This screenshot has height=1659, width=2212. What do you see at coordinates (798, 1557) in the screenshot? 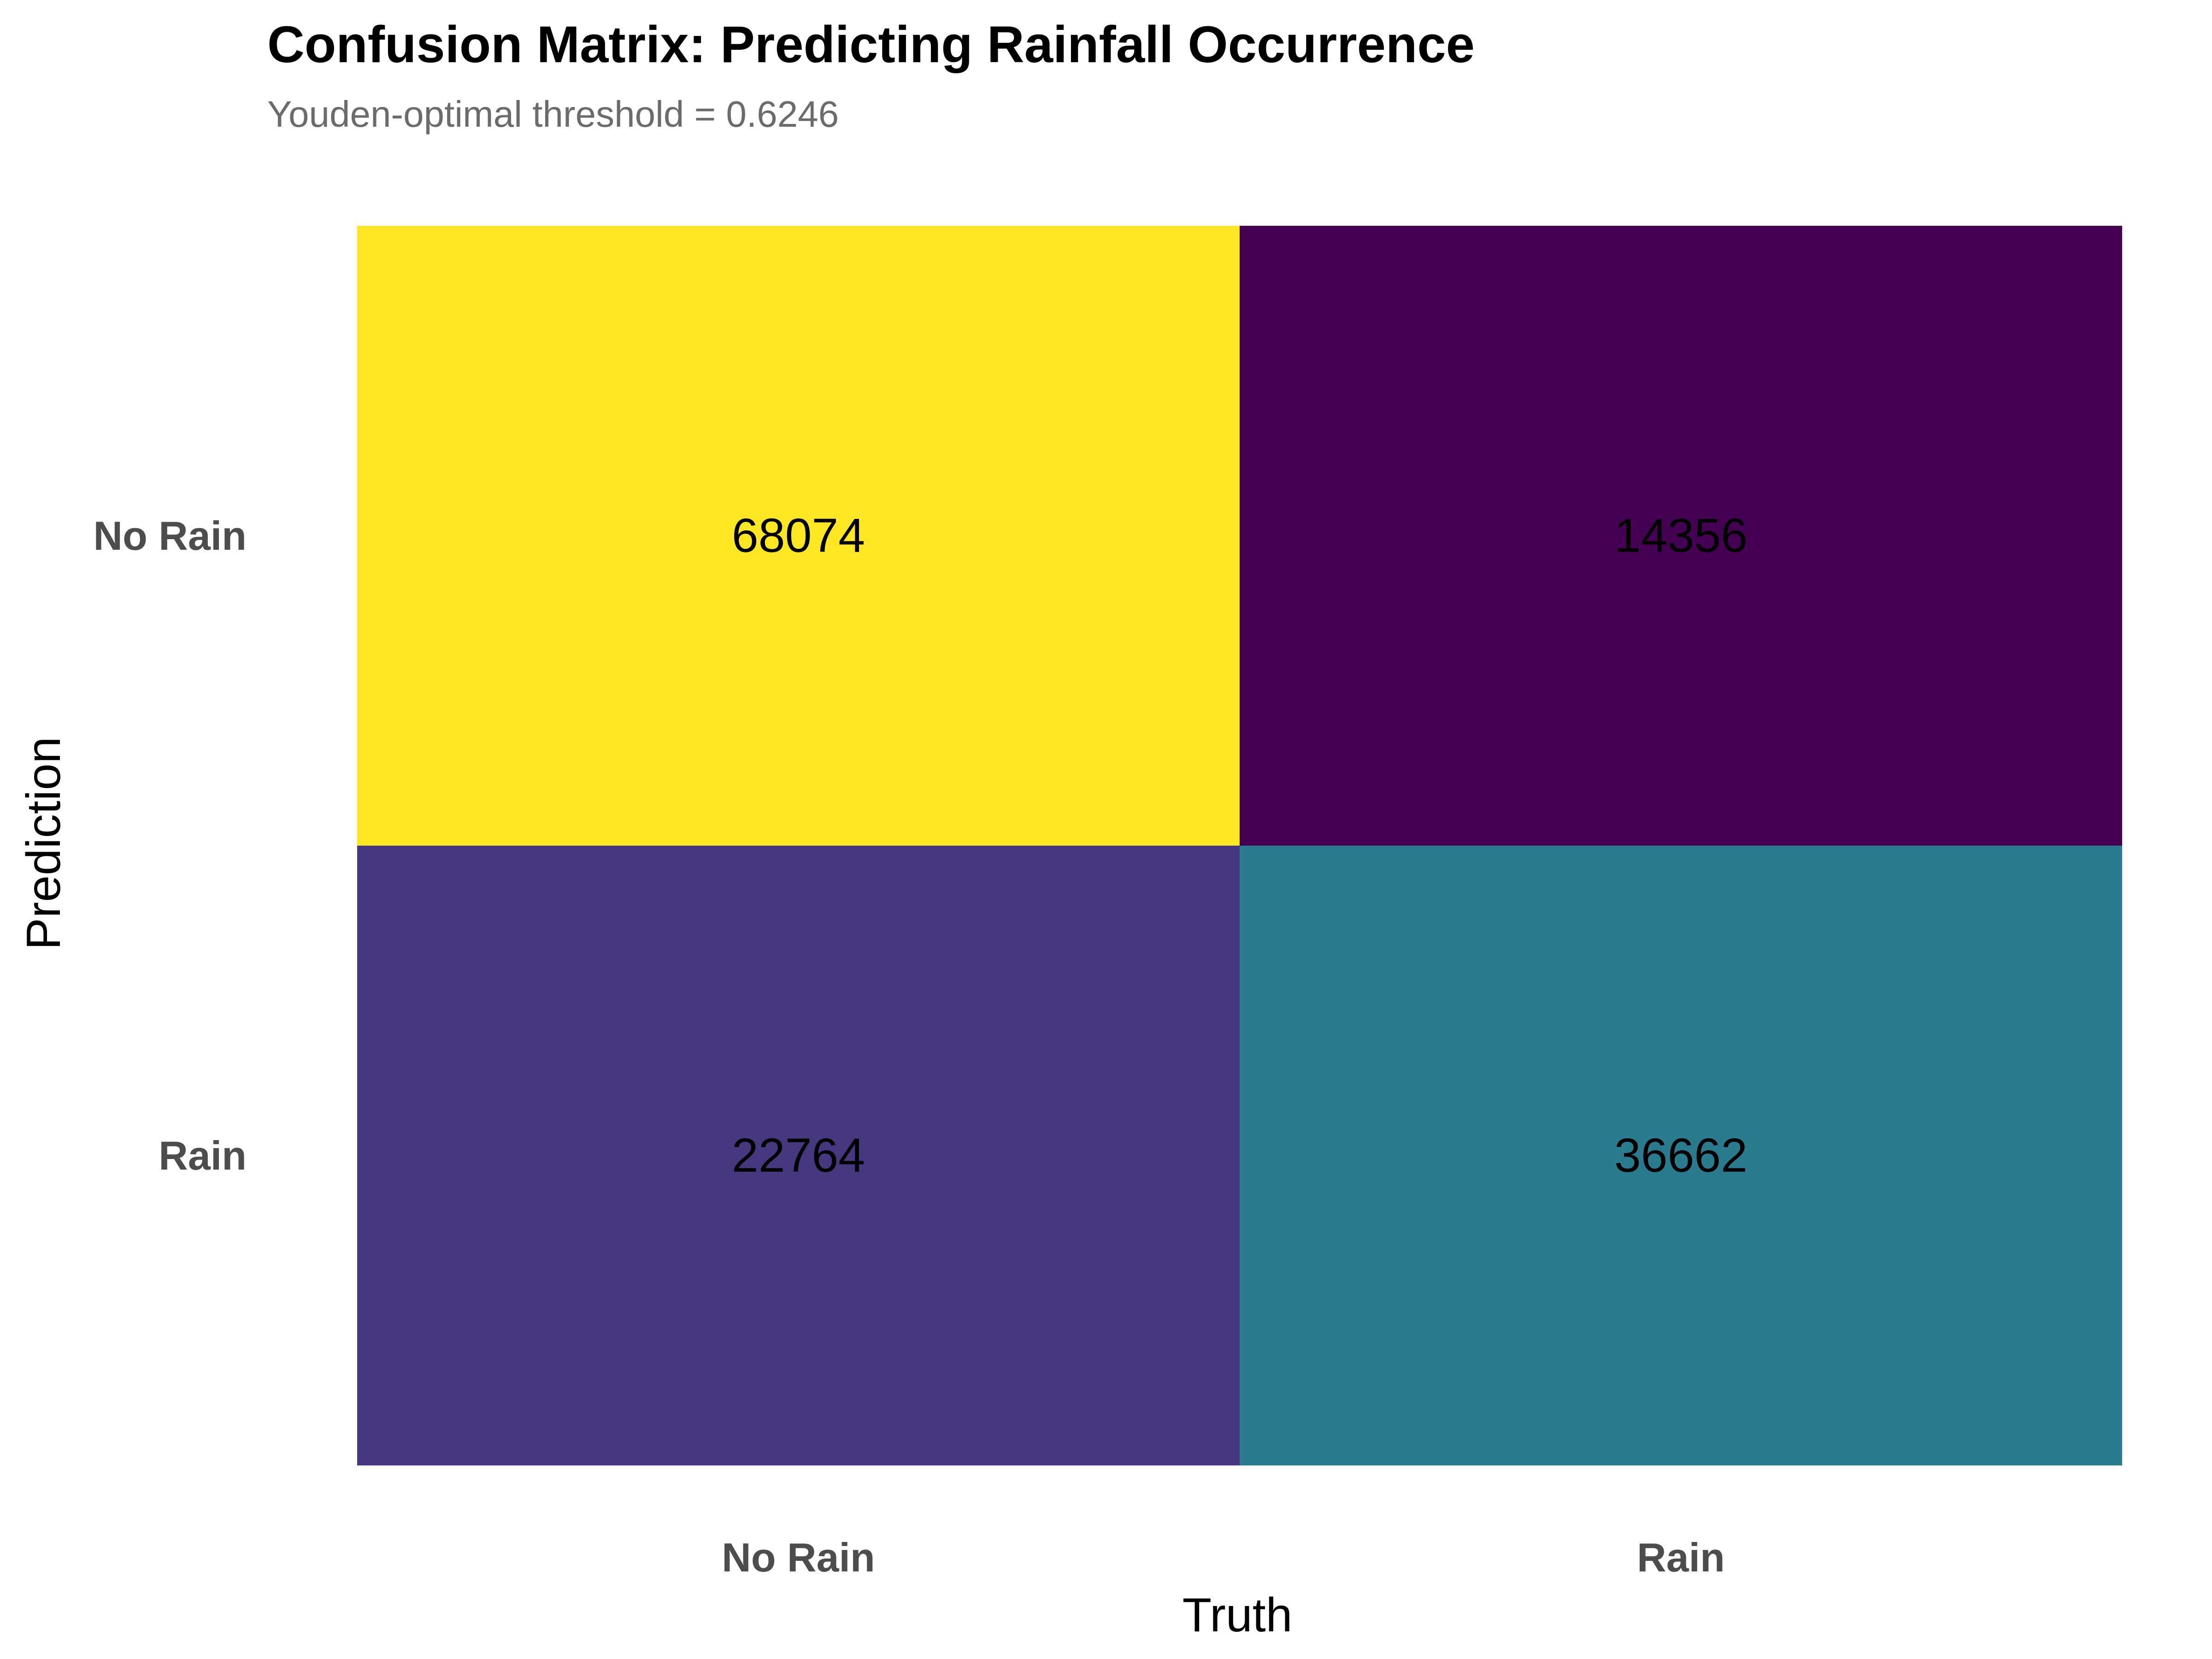
I see `x-tick-label: No Rain` at bounding box center [798, 1557].